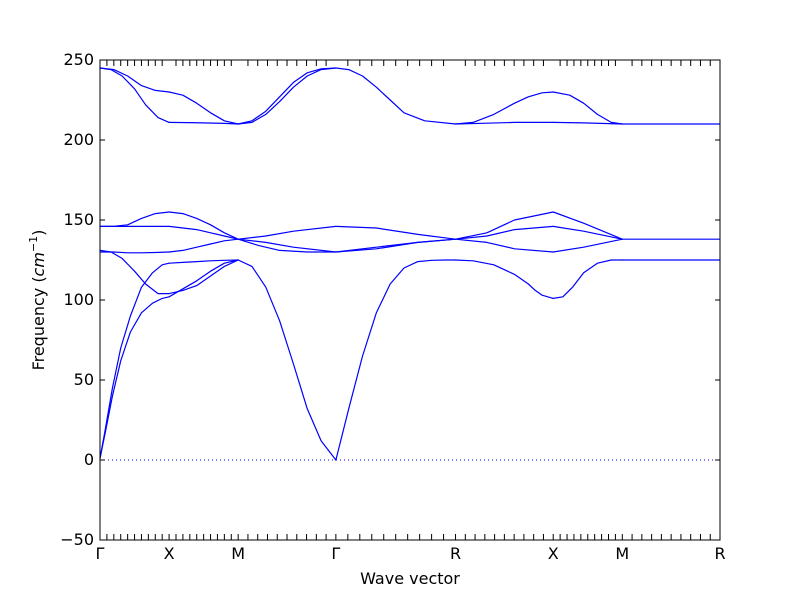 This screenshot has width=800, height=600. Describe the element at coordinates (89, 459) in the screenshot. I see `y-tick-label: 0` at that location.